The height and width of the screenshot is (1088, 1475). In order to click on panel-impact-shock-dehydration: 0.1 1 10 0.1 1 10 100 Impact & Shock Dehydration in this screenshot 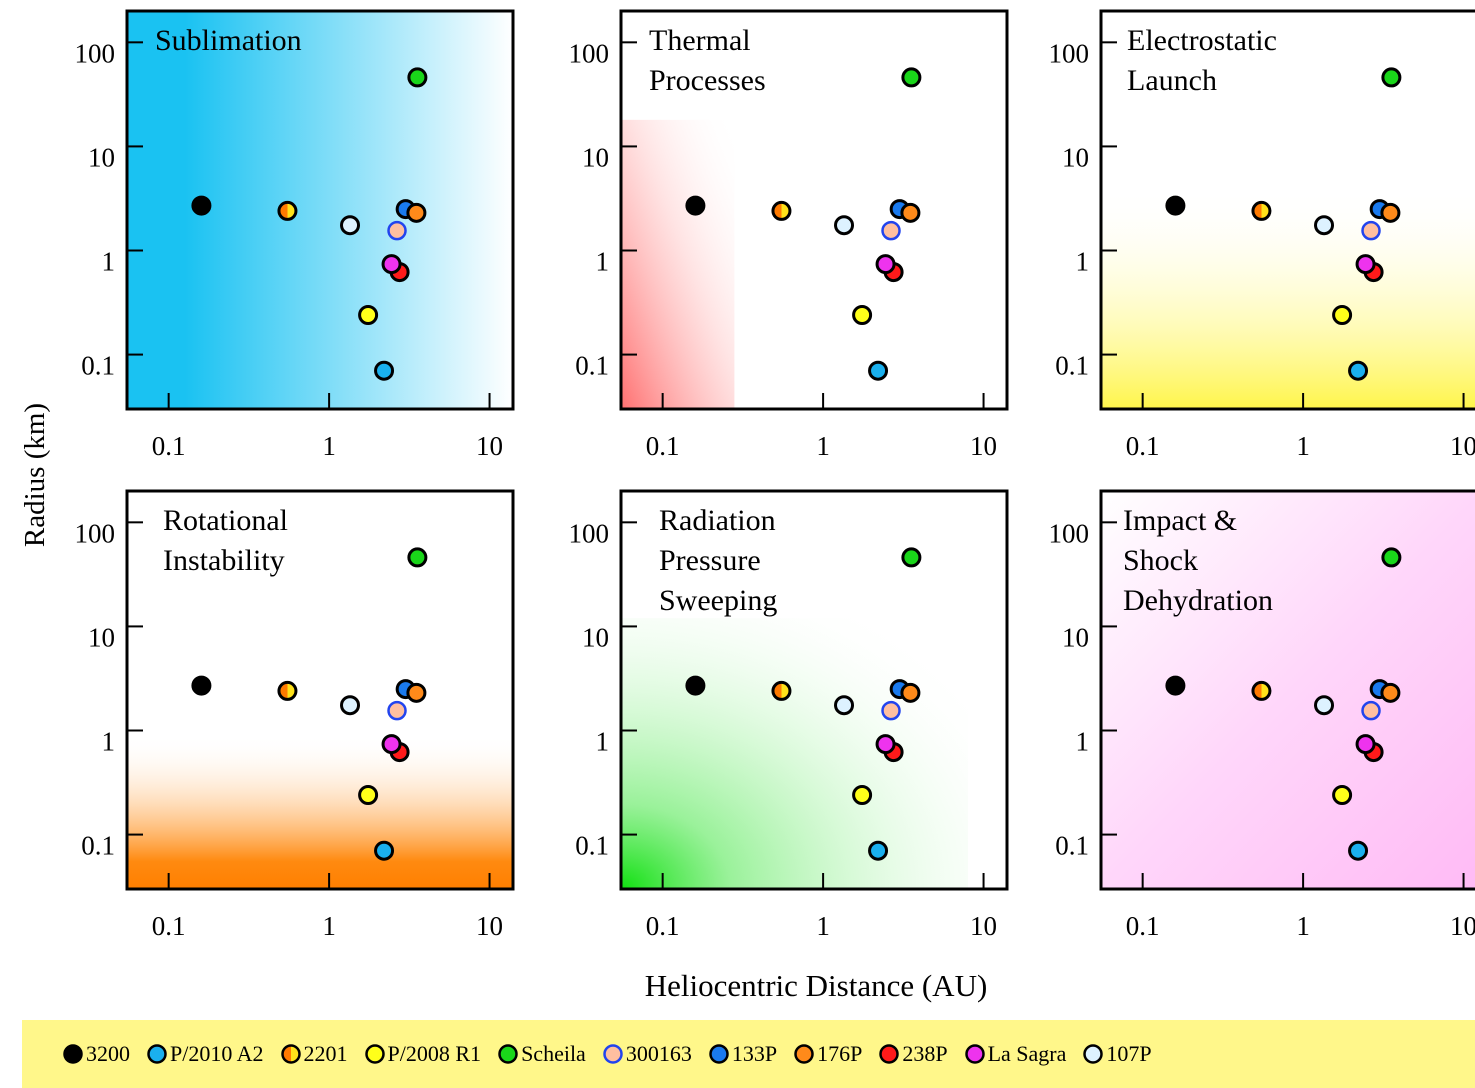, I will do `click(1262, 715)`.